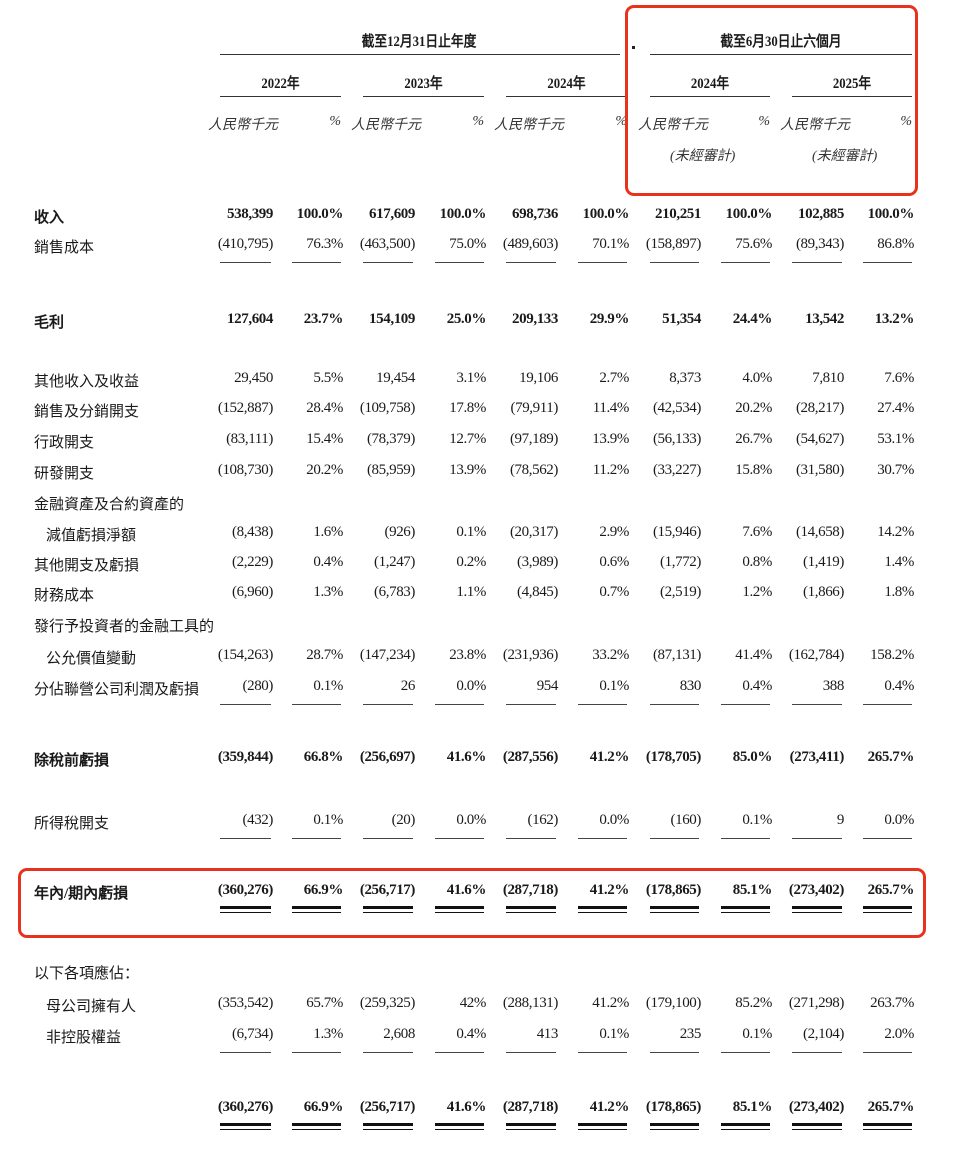 This screenshot has width=960, height=1149. Describe the element at coordinates (323, 1107) in the screenshot. I see `percent-cell: 66.9%` at that location.